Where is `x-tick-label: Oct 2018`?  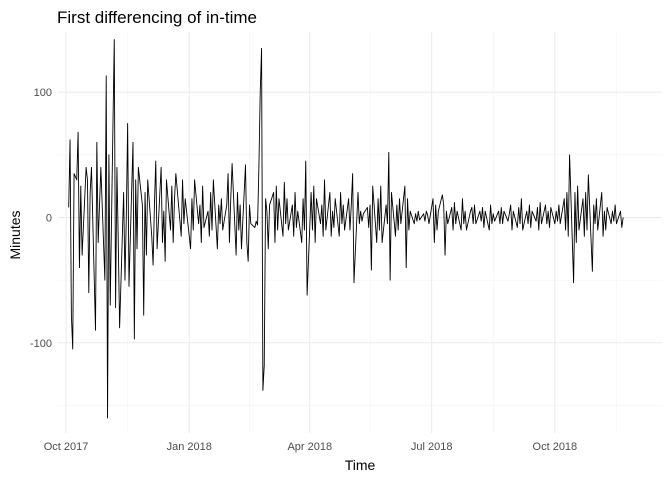
x-tick-label: Oct 2018 is located at coordinates (555, 447).